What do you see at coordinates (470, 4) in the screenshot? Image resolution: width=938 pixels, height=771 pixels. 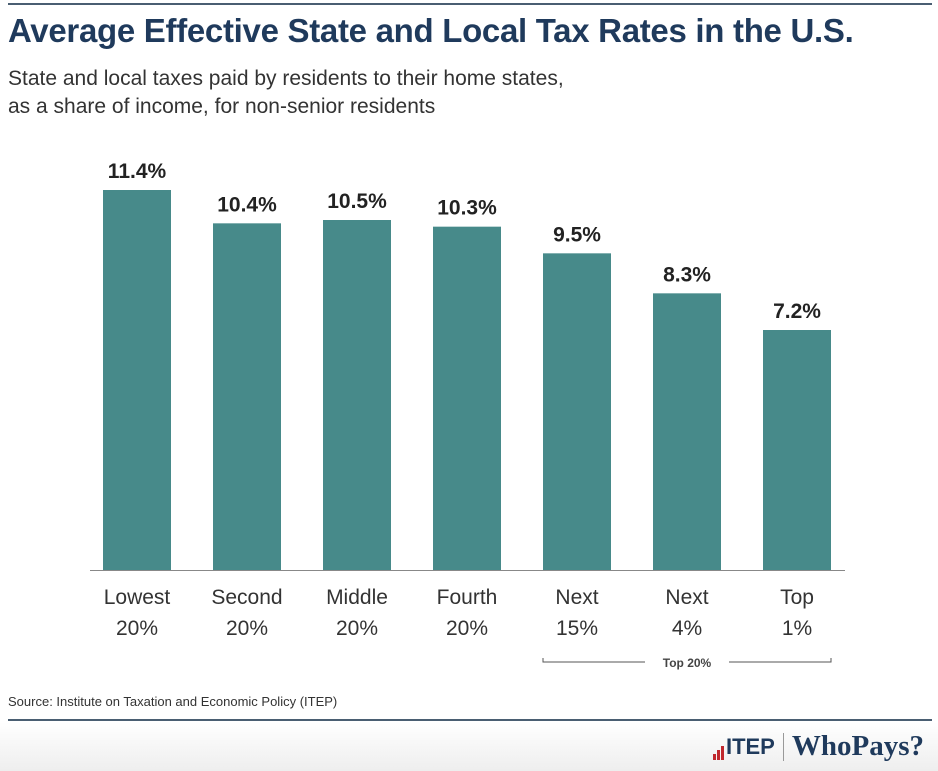 I see `top-rule` at bounding box center [470, 4].